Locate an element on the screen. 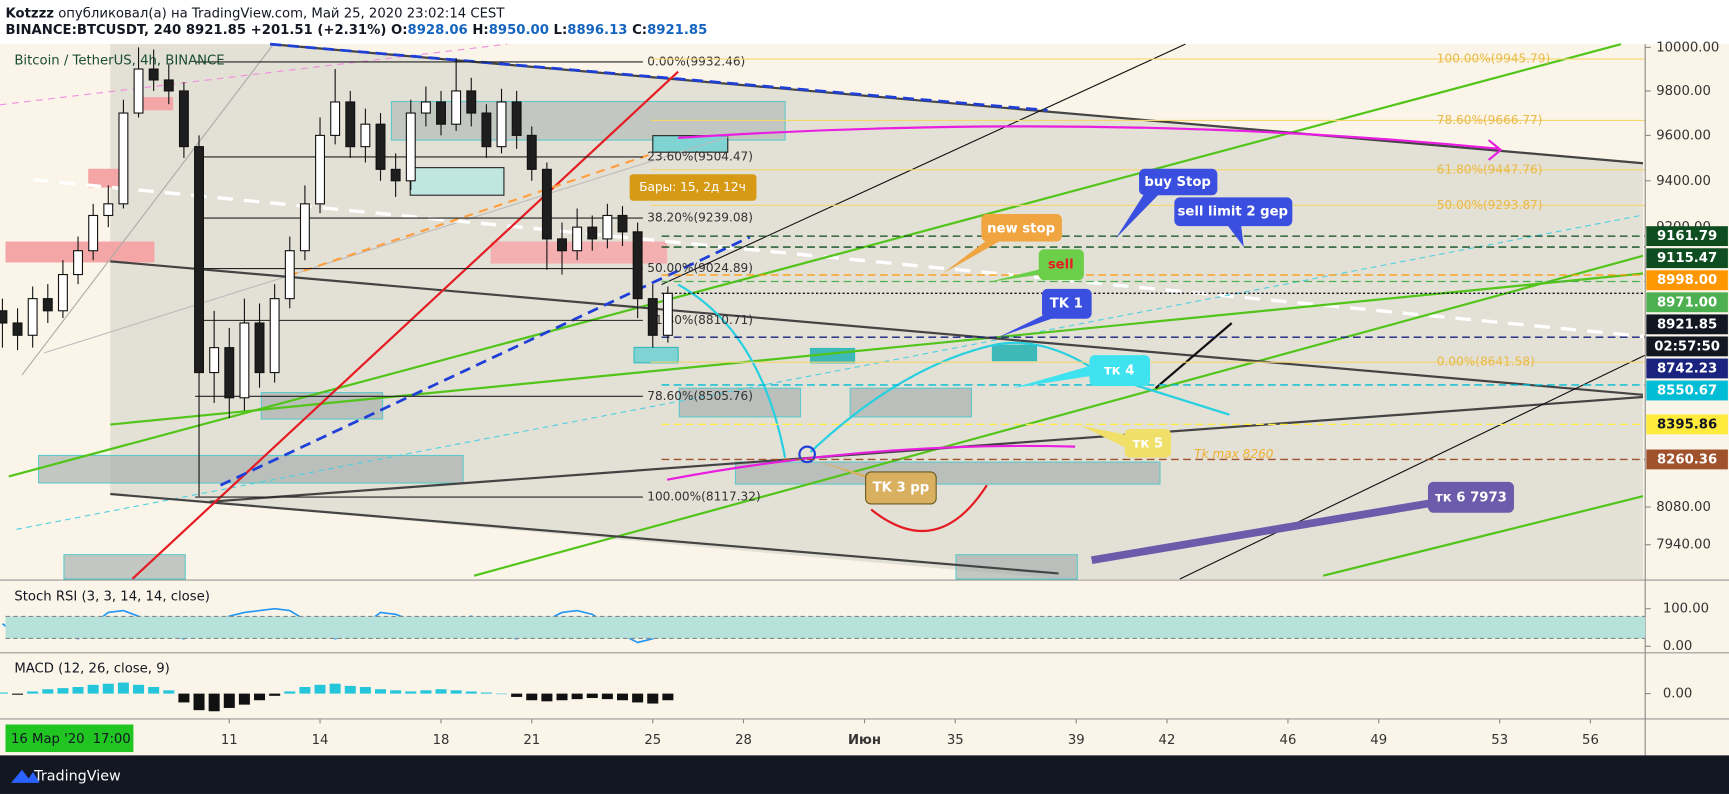  price-label: 8260.36 is located at coordinates (1687, 459).